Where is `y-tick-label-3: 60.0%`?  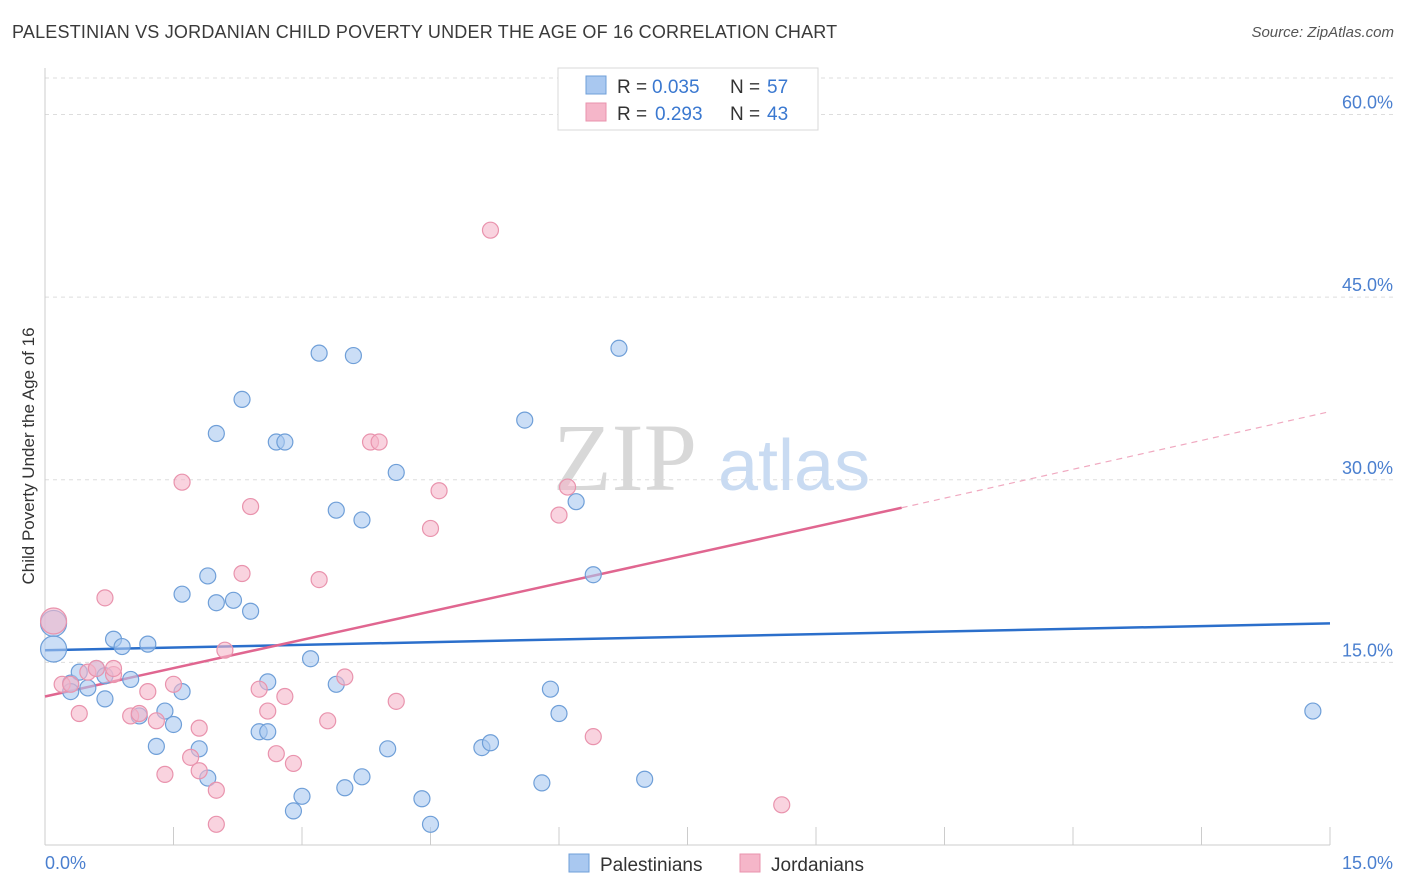
y-tick-label-3: 60.0% is located at coordinates (1367, 103).